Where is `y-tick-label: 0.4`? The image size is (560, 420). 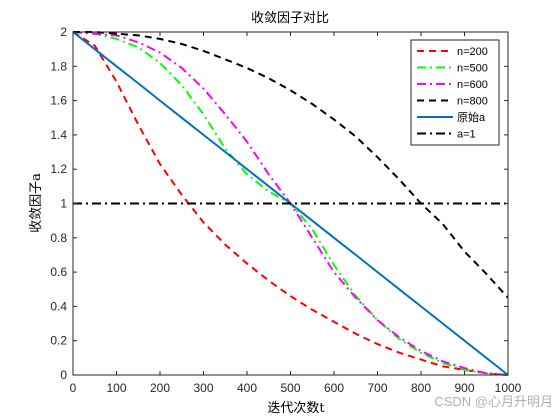 y-tick-label: 0.4 is located at coordinates (58, 306).